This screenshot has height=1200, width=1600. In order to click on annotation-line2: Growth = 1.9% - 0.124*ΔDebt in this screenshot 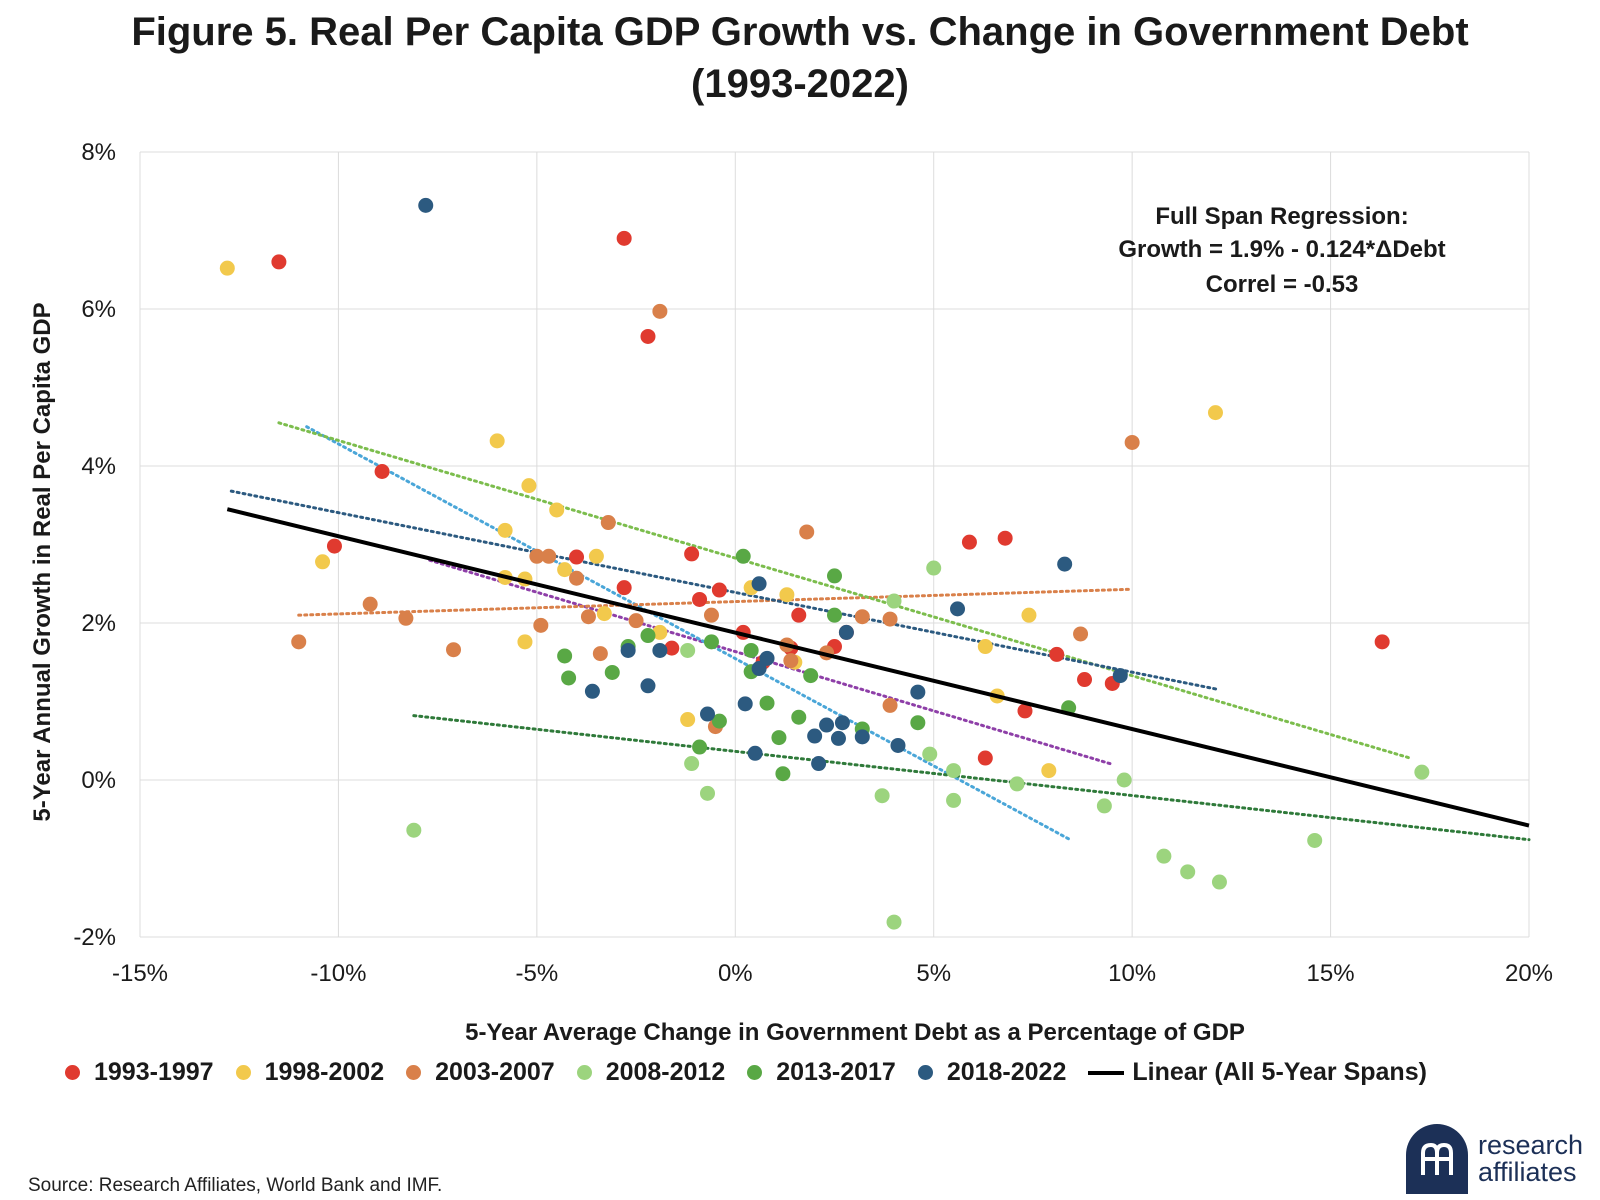, I will do `click(1281, 249)`.